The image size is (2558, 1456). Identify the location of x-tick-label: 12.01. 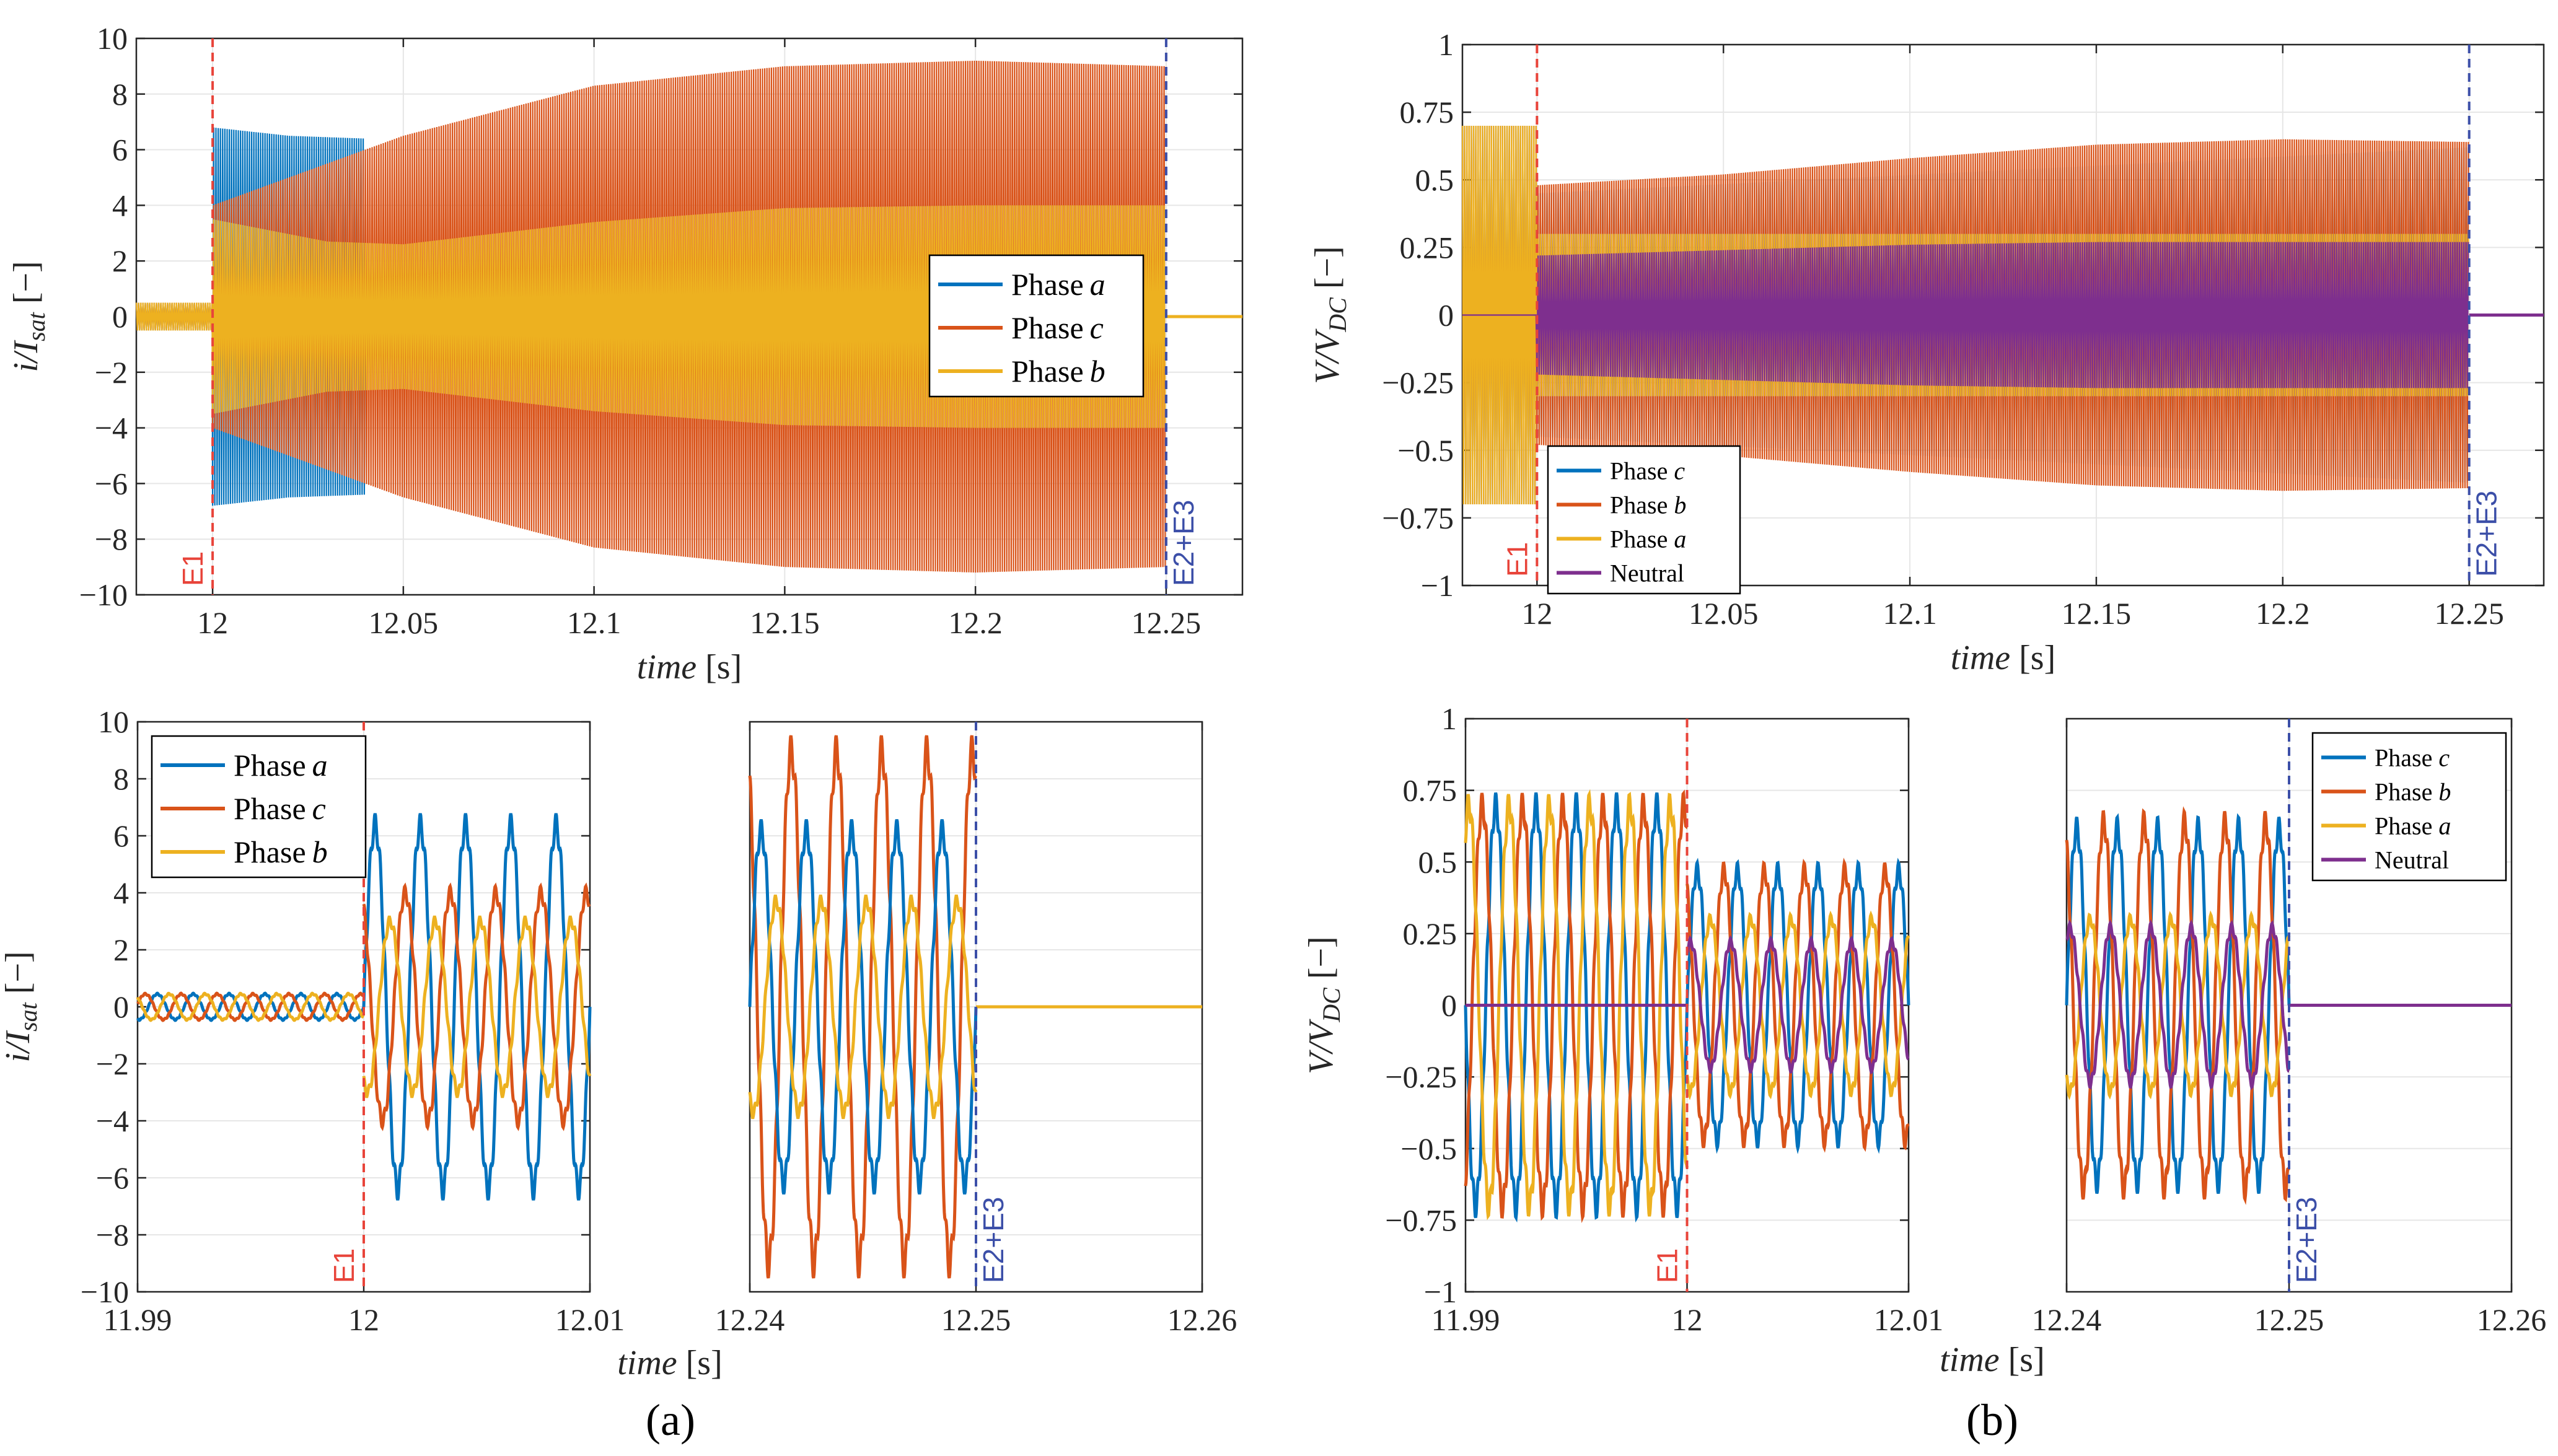
(590, 1319).